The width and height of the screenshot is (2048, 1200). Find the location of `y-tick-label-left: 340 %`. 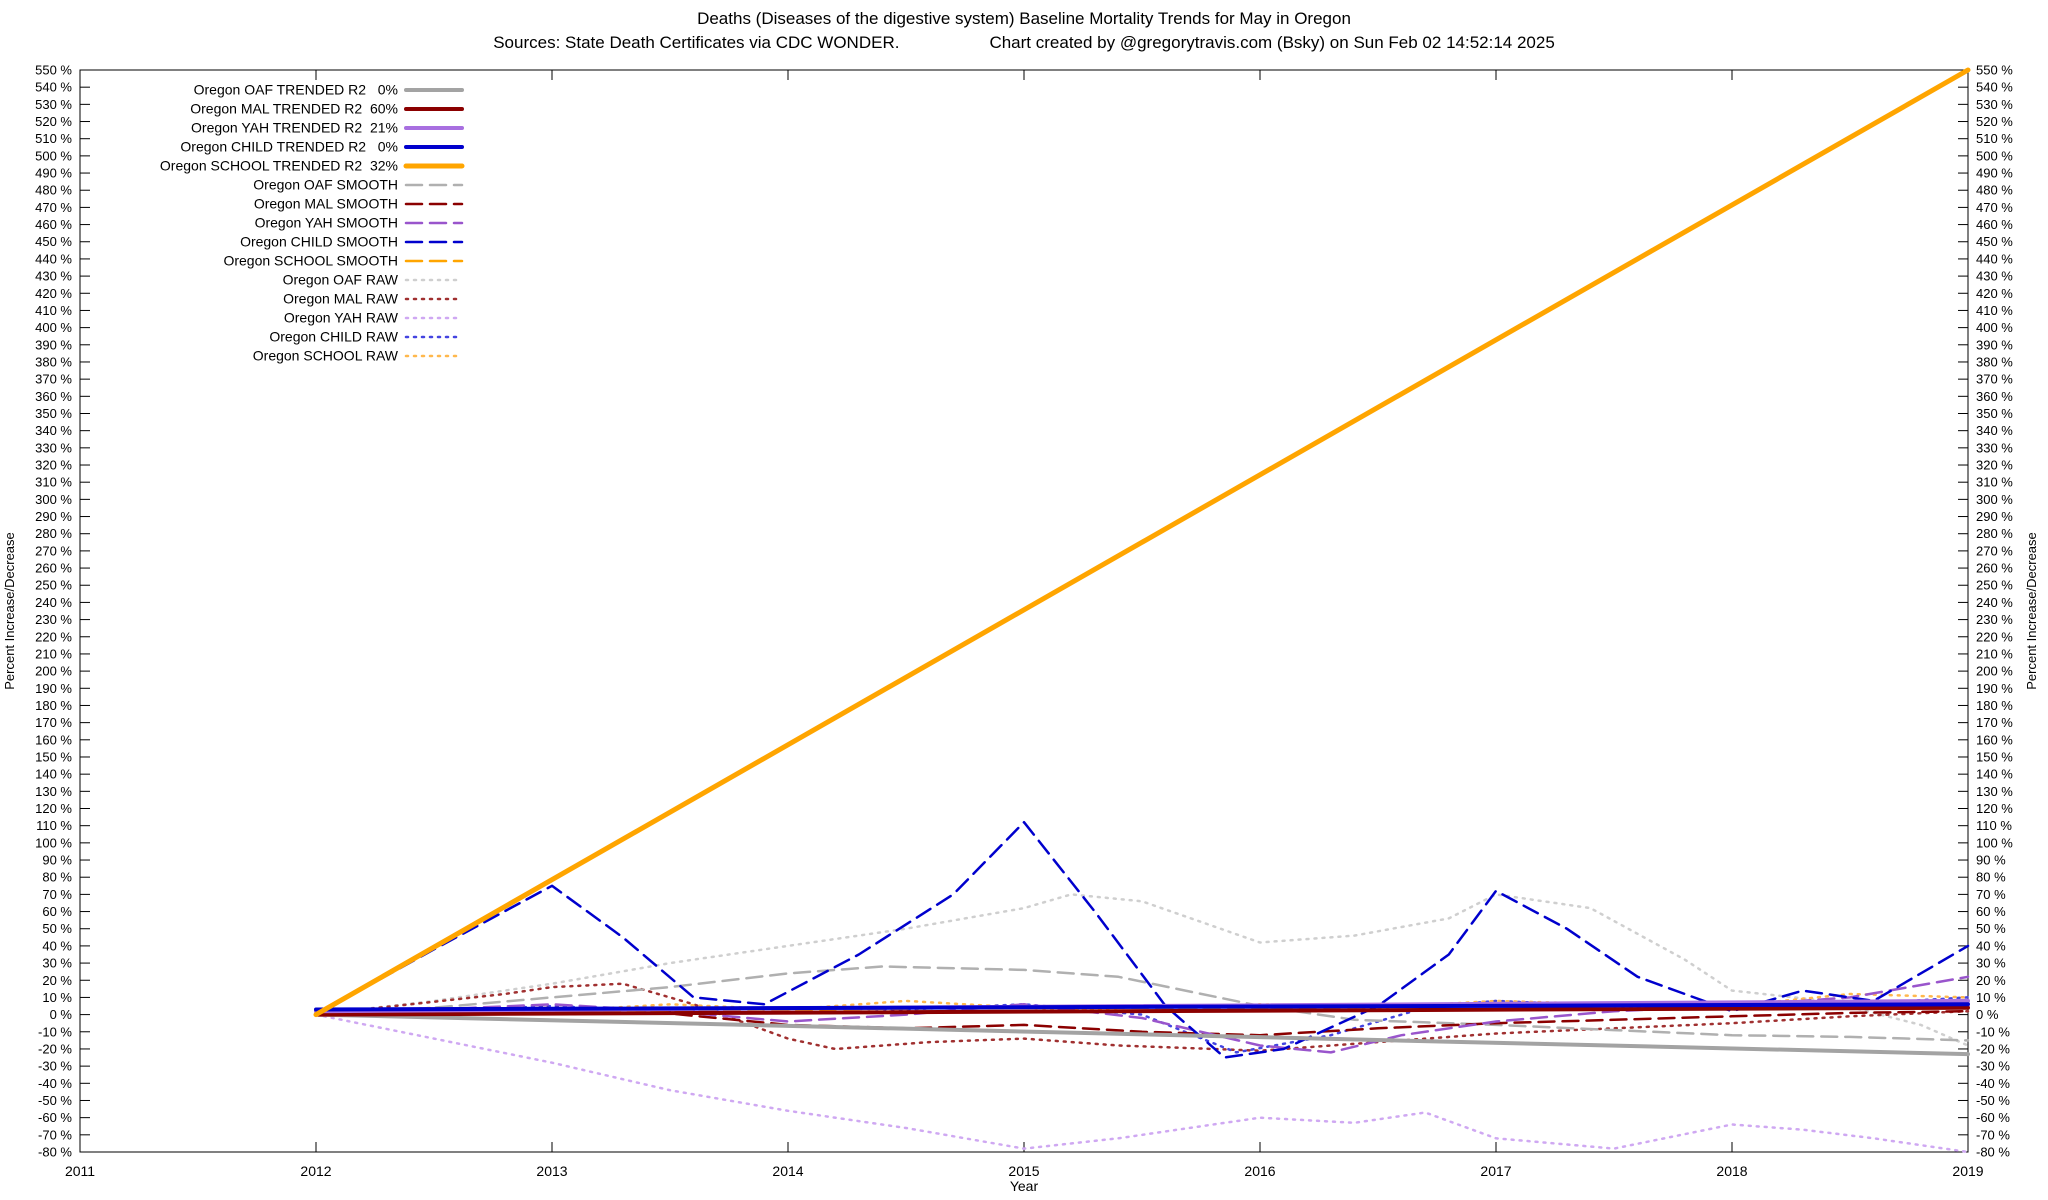

y-tick-label-left: 340 % is located at coordinates (53, 430).